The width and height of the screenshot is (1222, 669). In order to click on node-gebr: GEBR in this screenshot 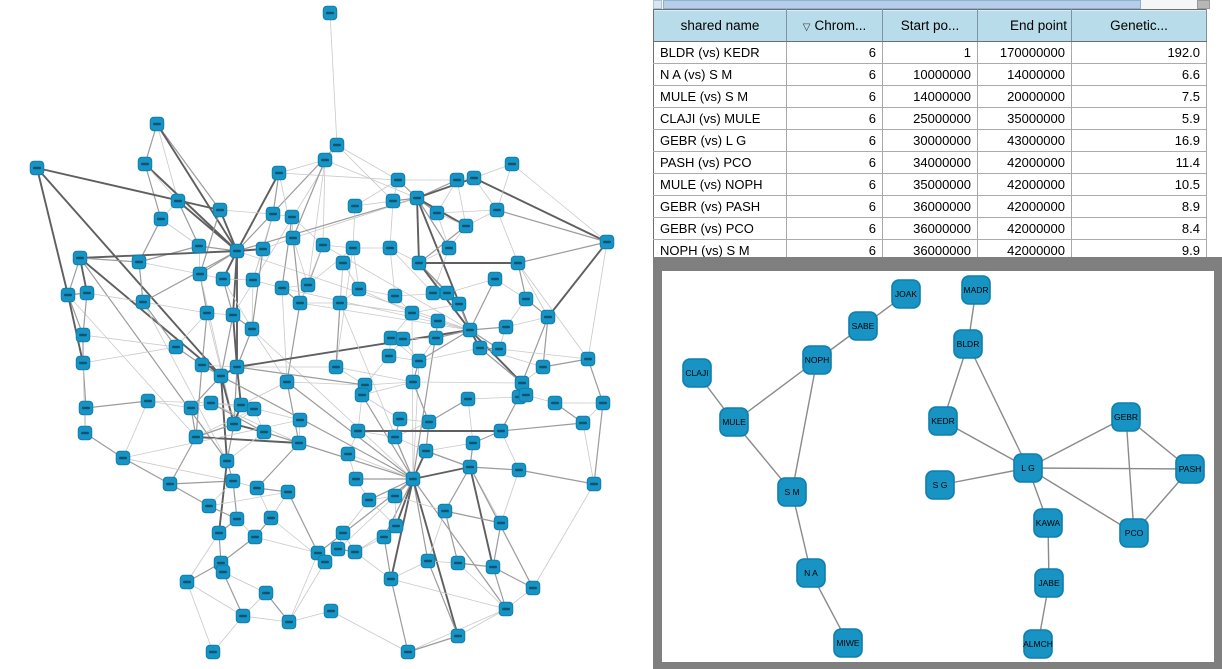, I will do `click(1126, 417)`.